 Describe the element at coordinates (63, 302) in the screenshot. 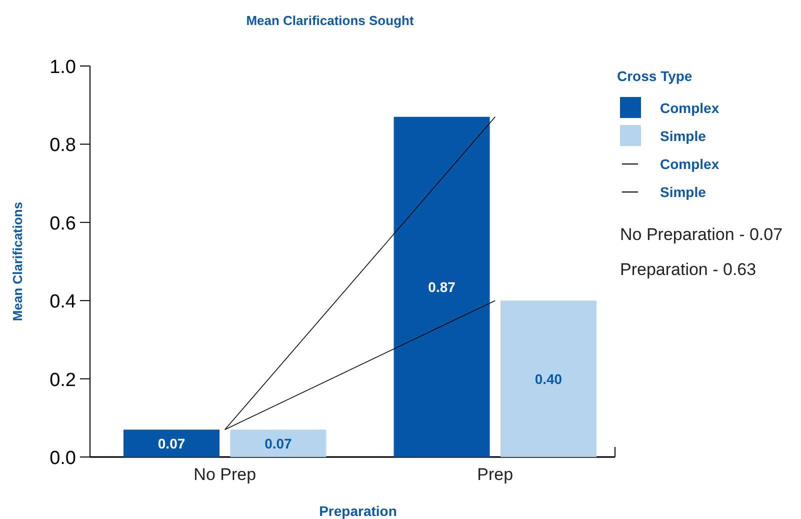

I see `y-tick-label: 0.4` at that location.